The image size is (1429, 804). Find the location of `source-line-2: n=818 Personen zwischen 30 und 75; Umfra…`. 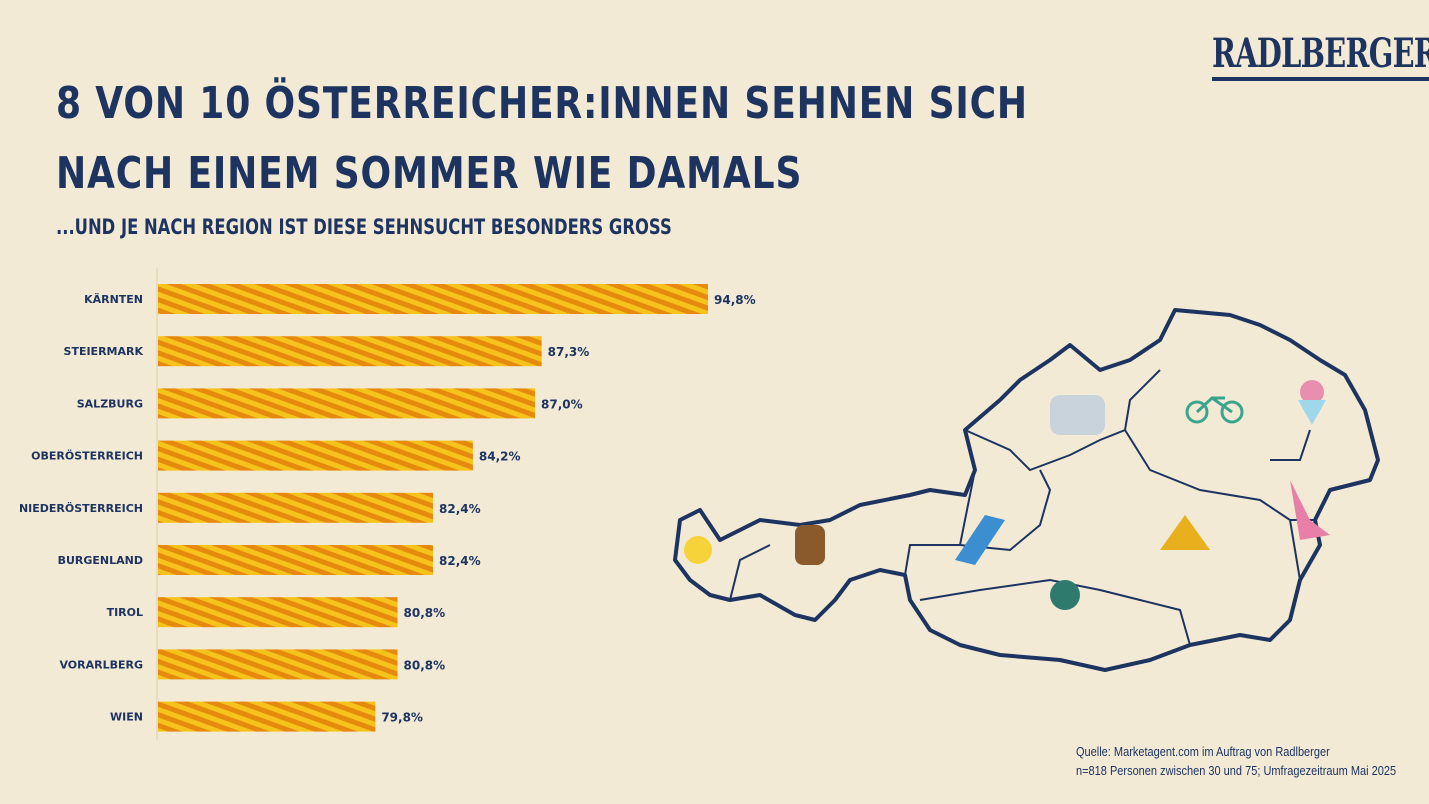

source-line-2: n=818 Personen zwischen 30 und 75; Umfra… is located at coordinates (1236, 771).